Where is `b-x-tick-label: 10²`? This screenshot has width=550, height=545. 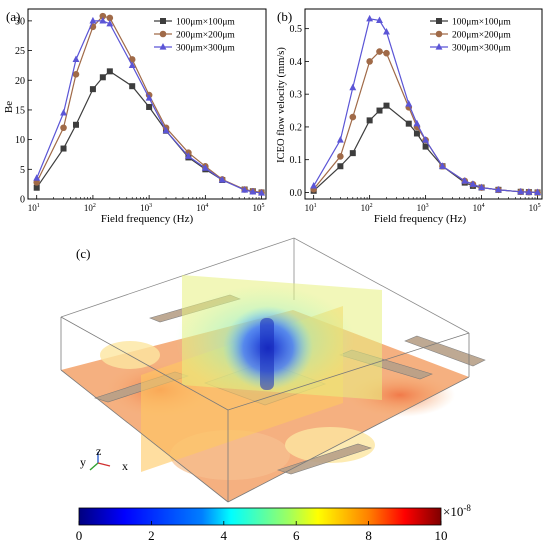
b-x-tick-label: 10² is located at coordinates (367, 208).